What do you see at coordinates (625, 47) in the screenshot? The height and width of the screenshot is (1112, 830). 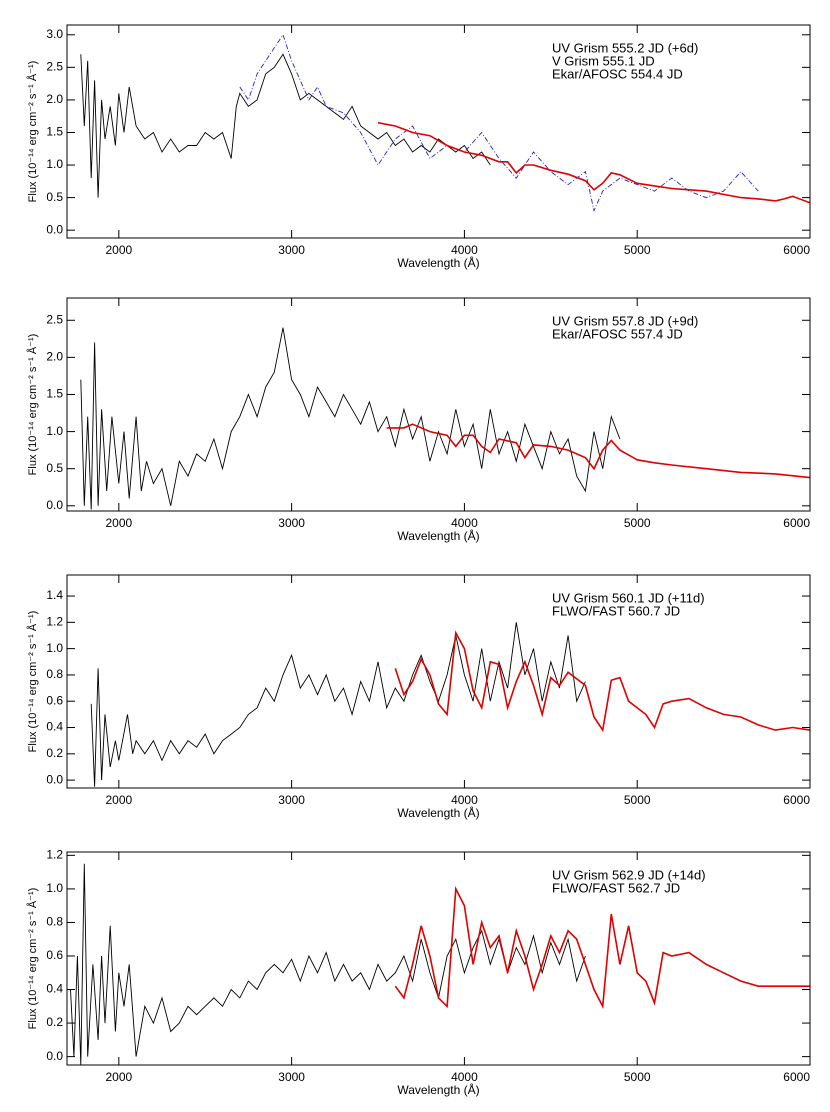 I see `legend-entry: UV Grism 555.2 JD (+6d)` at bounding box center [625, 47].